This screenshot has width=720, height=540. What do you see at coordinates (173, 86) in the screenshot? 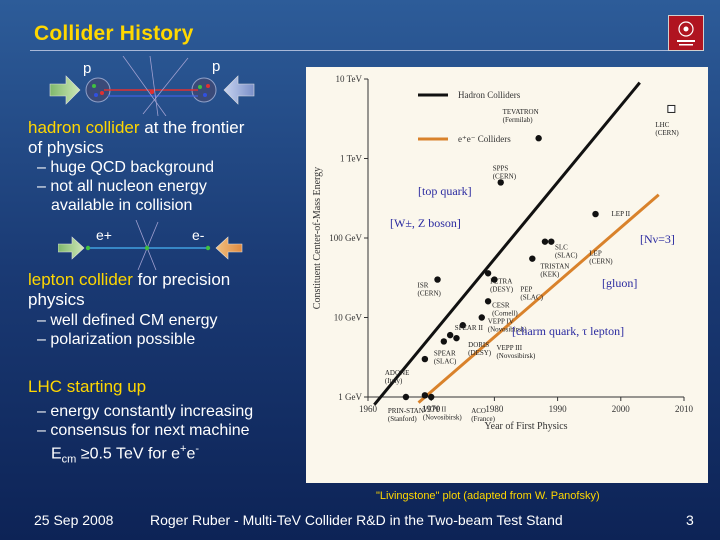
I see `hadron-collision-graphic` at bounding box center [173, 86].